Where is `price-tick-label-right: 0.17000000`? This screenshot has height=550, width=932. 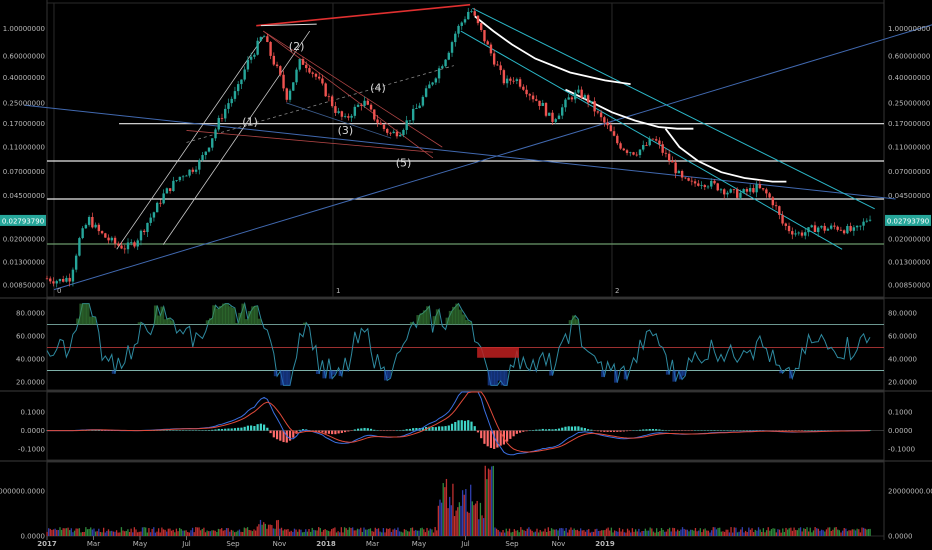 price-tick-label-right: 0.17000000 is located at coordinates (909, 124).